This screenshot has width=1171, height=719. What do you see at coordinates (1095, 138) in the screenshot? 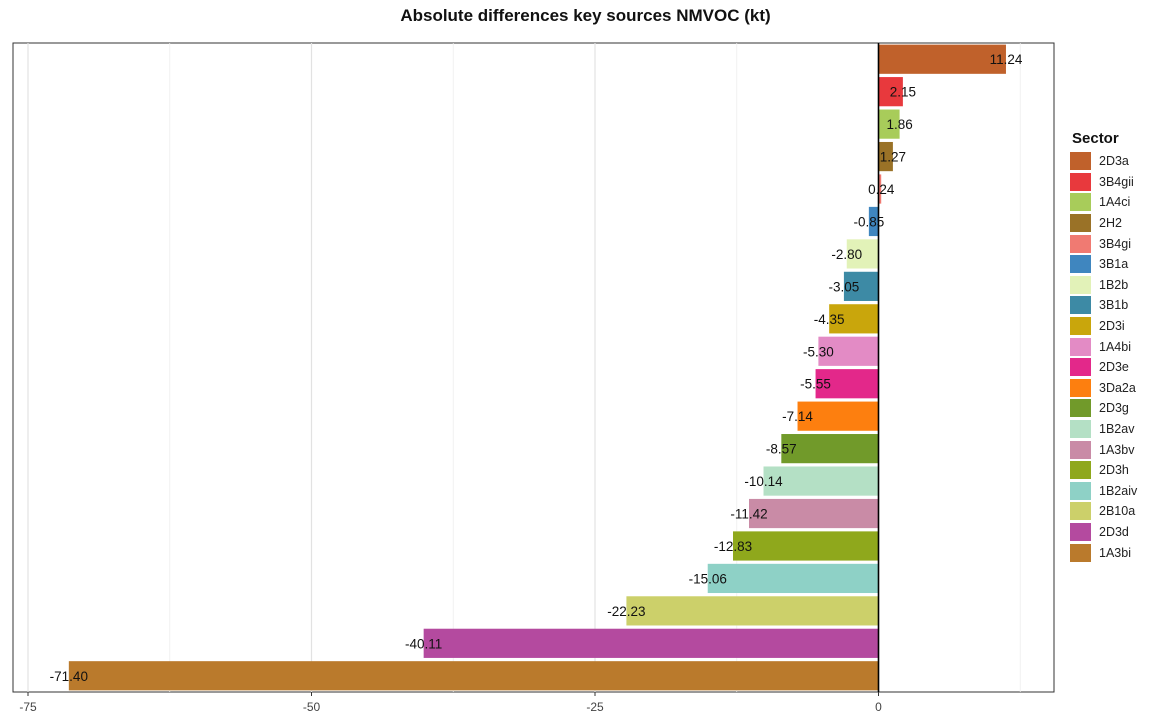
I see `legend-title: Sector` at bounding box center [1095, 138].